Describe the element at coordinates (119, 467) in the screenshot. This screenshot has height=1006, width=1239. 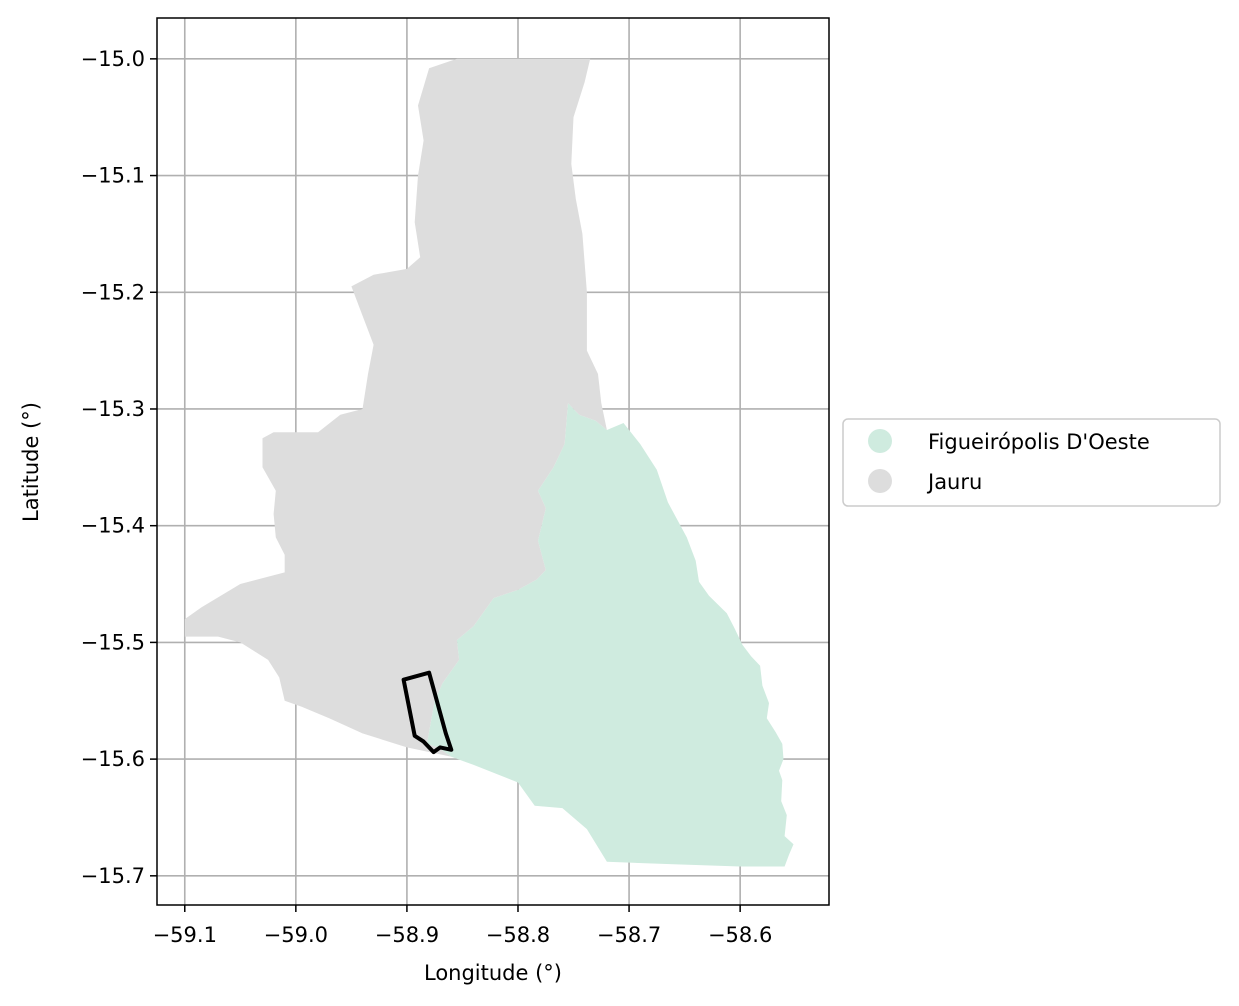
I see `y-axis-ticks: −15.0 −15.1 −15.2 −15.3 −15.4 −15.5 −15.6 −15.7` at that location.